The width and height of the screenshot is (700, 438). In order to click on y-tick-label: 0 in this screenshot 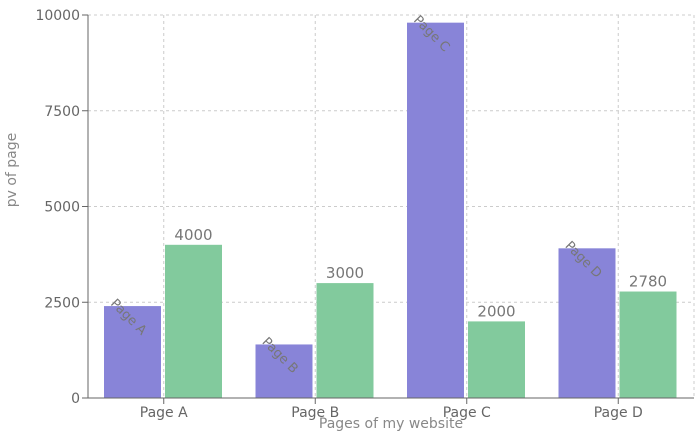, I will do `click(75, 399)`.